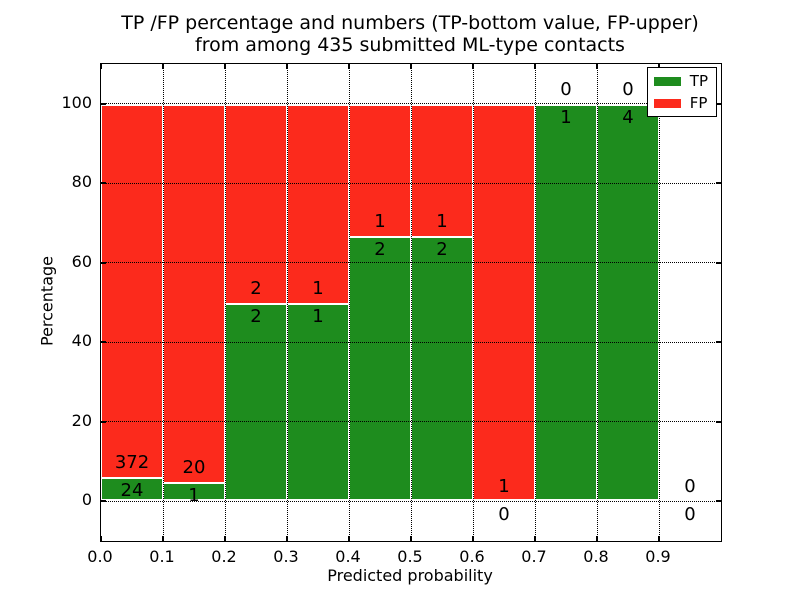 The height and width of the screenshot is (600, 800). What do you see at coordinates (628, 89) in the screenshot?
I see `bar-label-fp-0.8-0.9: 0` at bounding box center [628, 89].